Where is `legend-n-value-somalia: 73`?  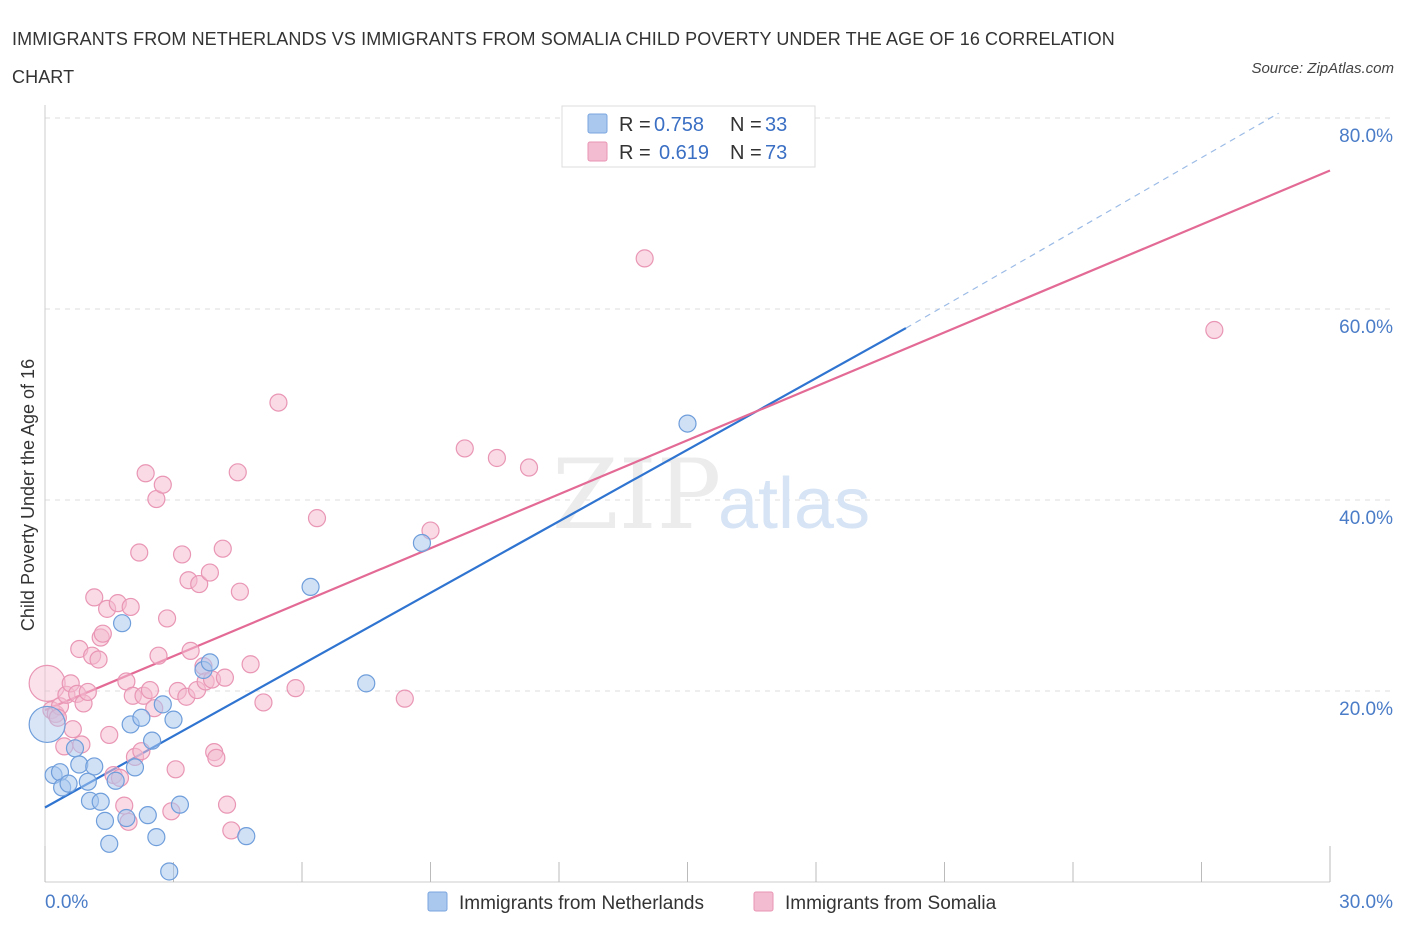
legend-n-value-somalia: 73 is located at coordinates (776, 153).